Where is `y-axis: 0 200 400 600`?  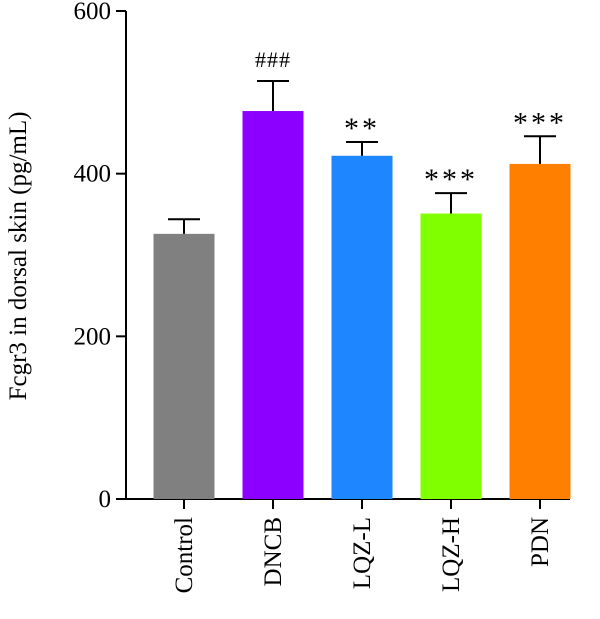
y-axis: 0 200 400 600 is located at coordinates (100, 256).